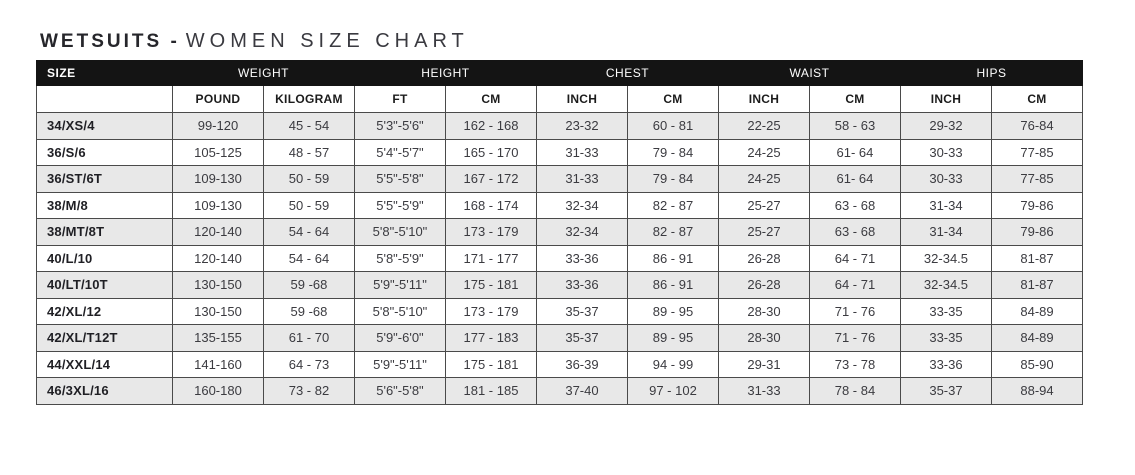 This screenshot has height=475, width=1135. Describe the element at coordinates (490, 99) in the screenshot. I see `unit-header-height-cm: CM` at that location.